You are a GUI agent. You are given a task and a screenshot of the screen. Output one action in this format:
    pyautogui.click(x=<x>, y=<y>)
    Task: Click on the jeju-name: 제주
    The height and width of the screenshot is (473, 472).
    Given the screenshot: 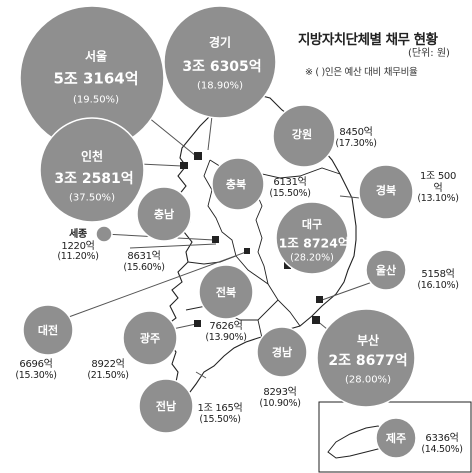 What is the action you would take?
    pyautogui.click(x=396, y=438)
    